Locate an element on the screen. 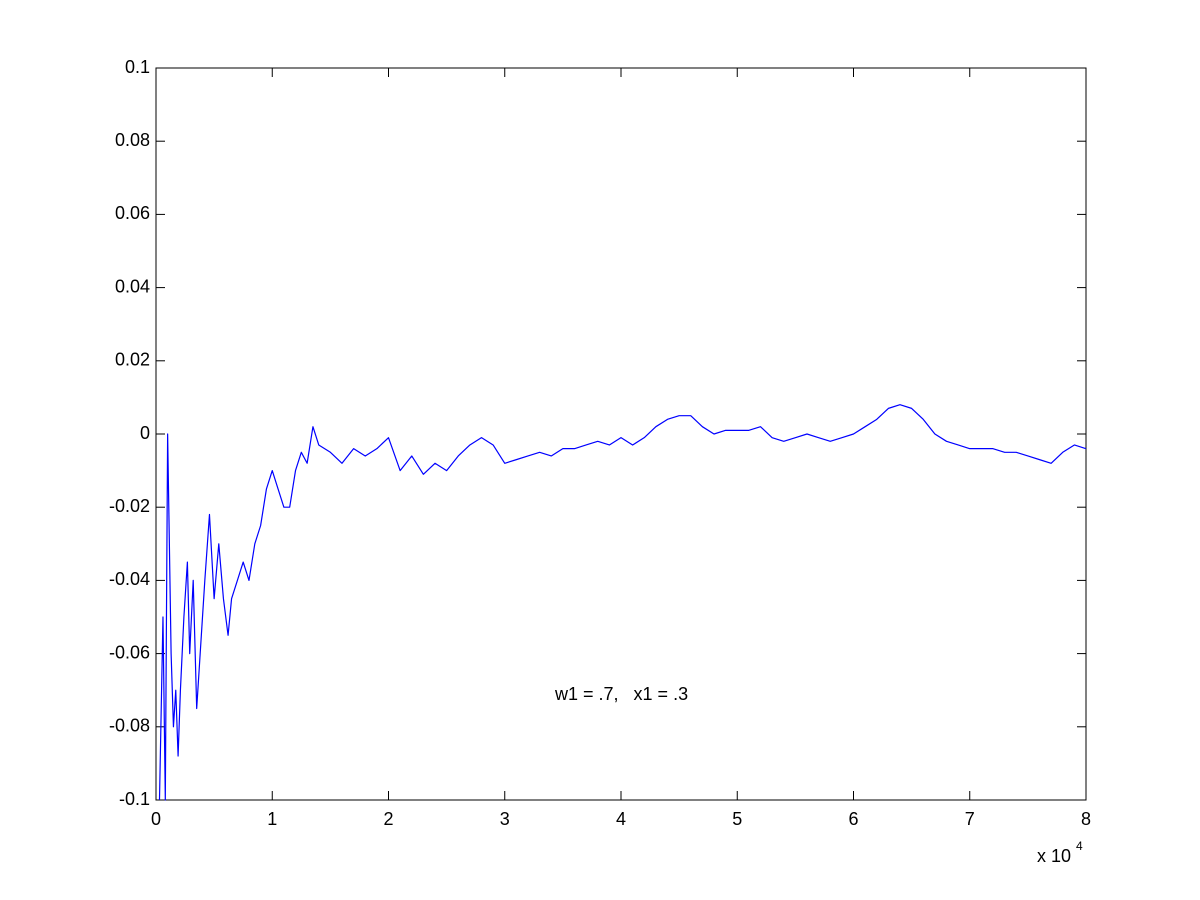 The width and height of the screenshot is (1200, 900). x-tick-label: 3 is located at coordinates (505, 819).